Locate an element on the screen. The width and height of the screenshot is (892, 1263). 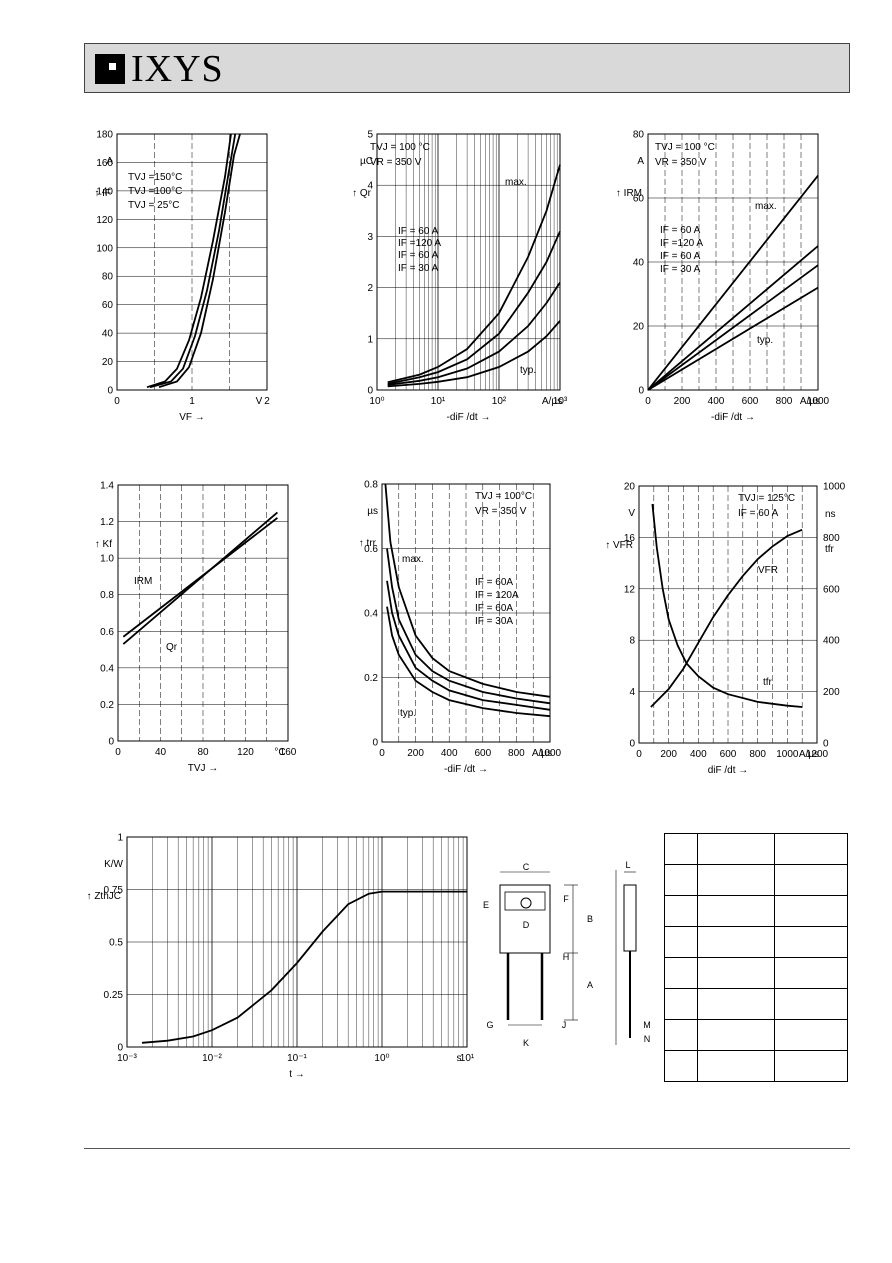
x-unit-label: V is located at coordinates (259, 401).